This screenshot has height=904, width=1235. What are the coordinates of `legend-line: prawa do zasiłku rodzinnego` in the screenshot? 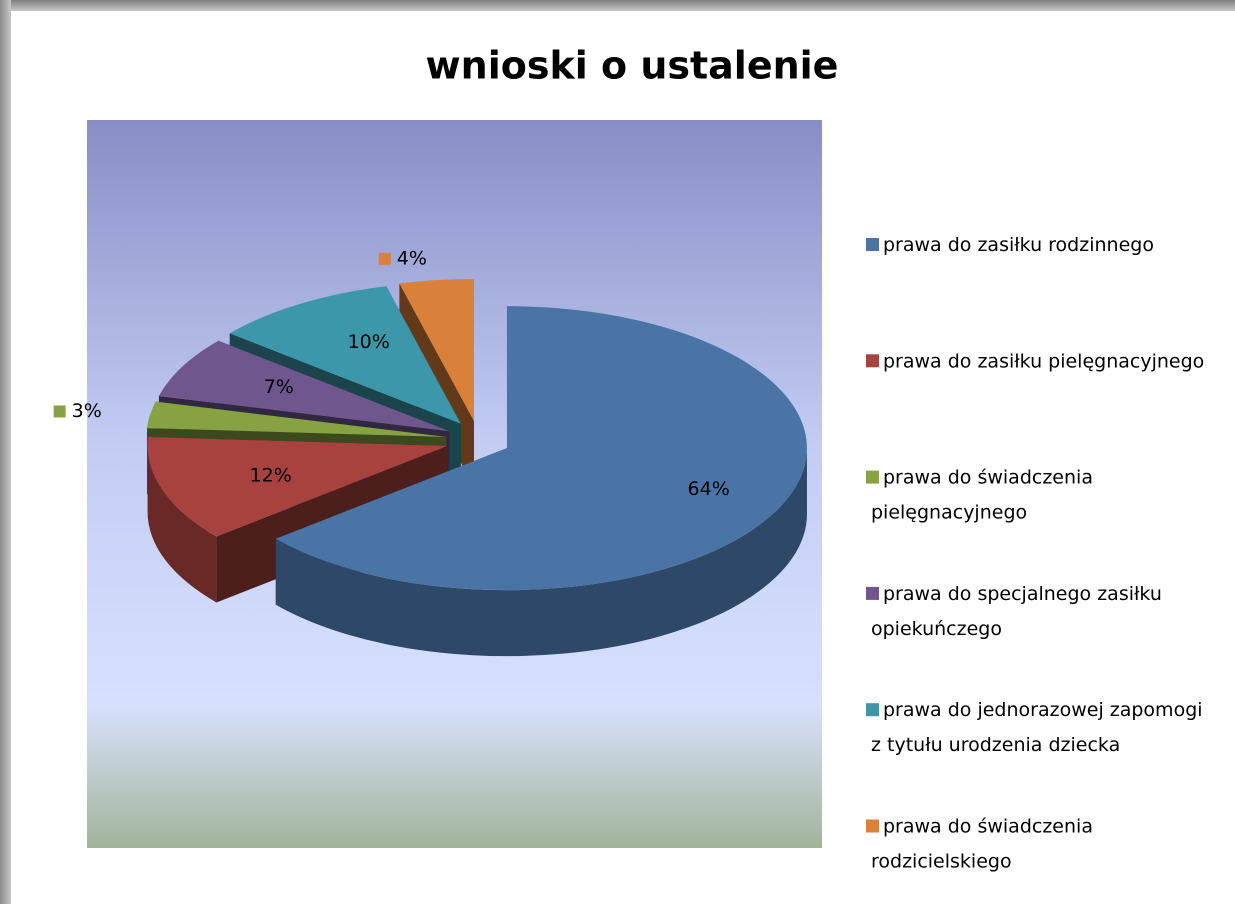 It's located at (1018, 245).